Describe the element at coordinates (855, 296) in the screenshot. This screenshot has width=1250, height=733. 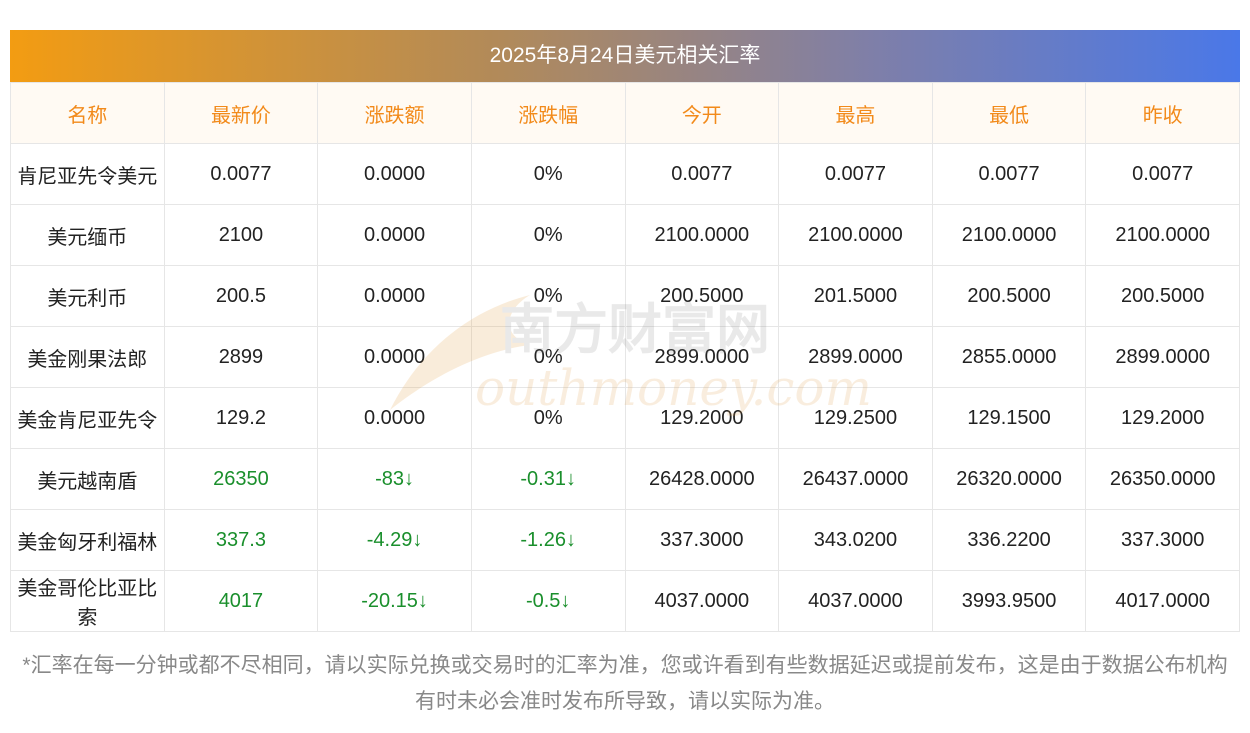
I see `cell-high: 201.5000` at that location.